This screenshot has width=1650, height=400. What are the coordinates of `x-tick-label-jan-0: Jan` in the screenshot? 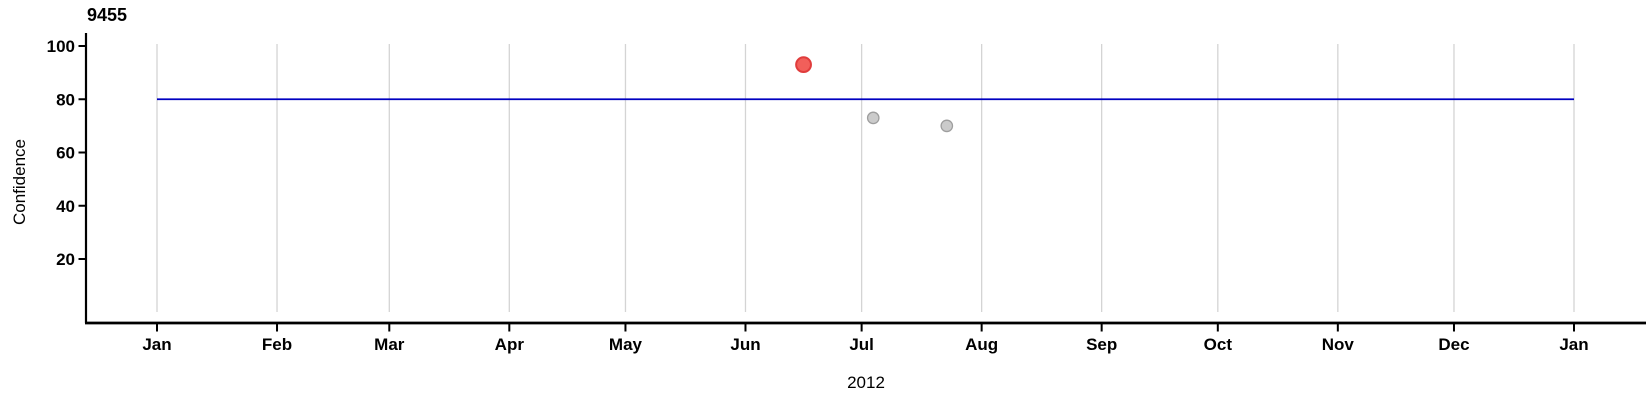 It's located at (156, 344).